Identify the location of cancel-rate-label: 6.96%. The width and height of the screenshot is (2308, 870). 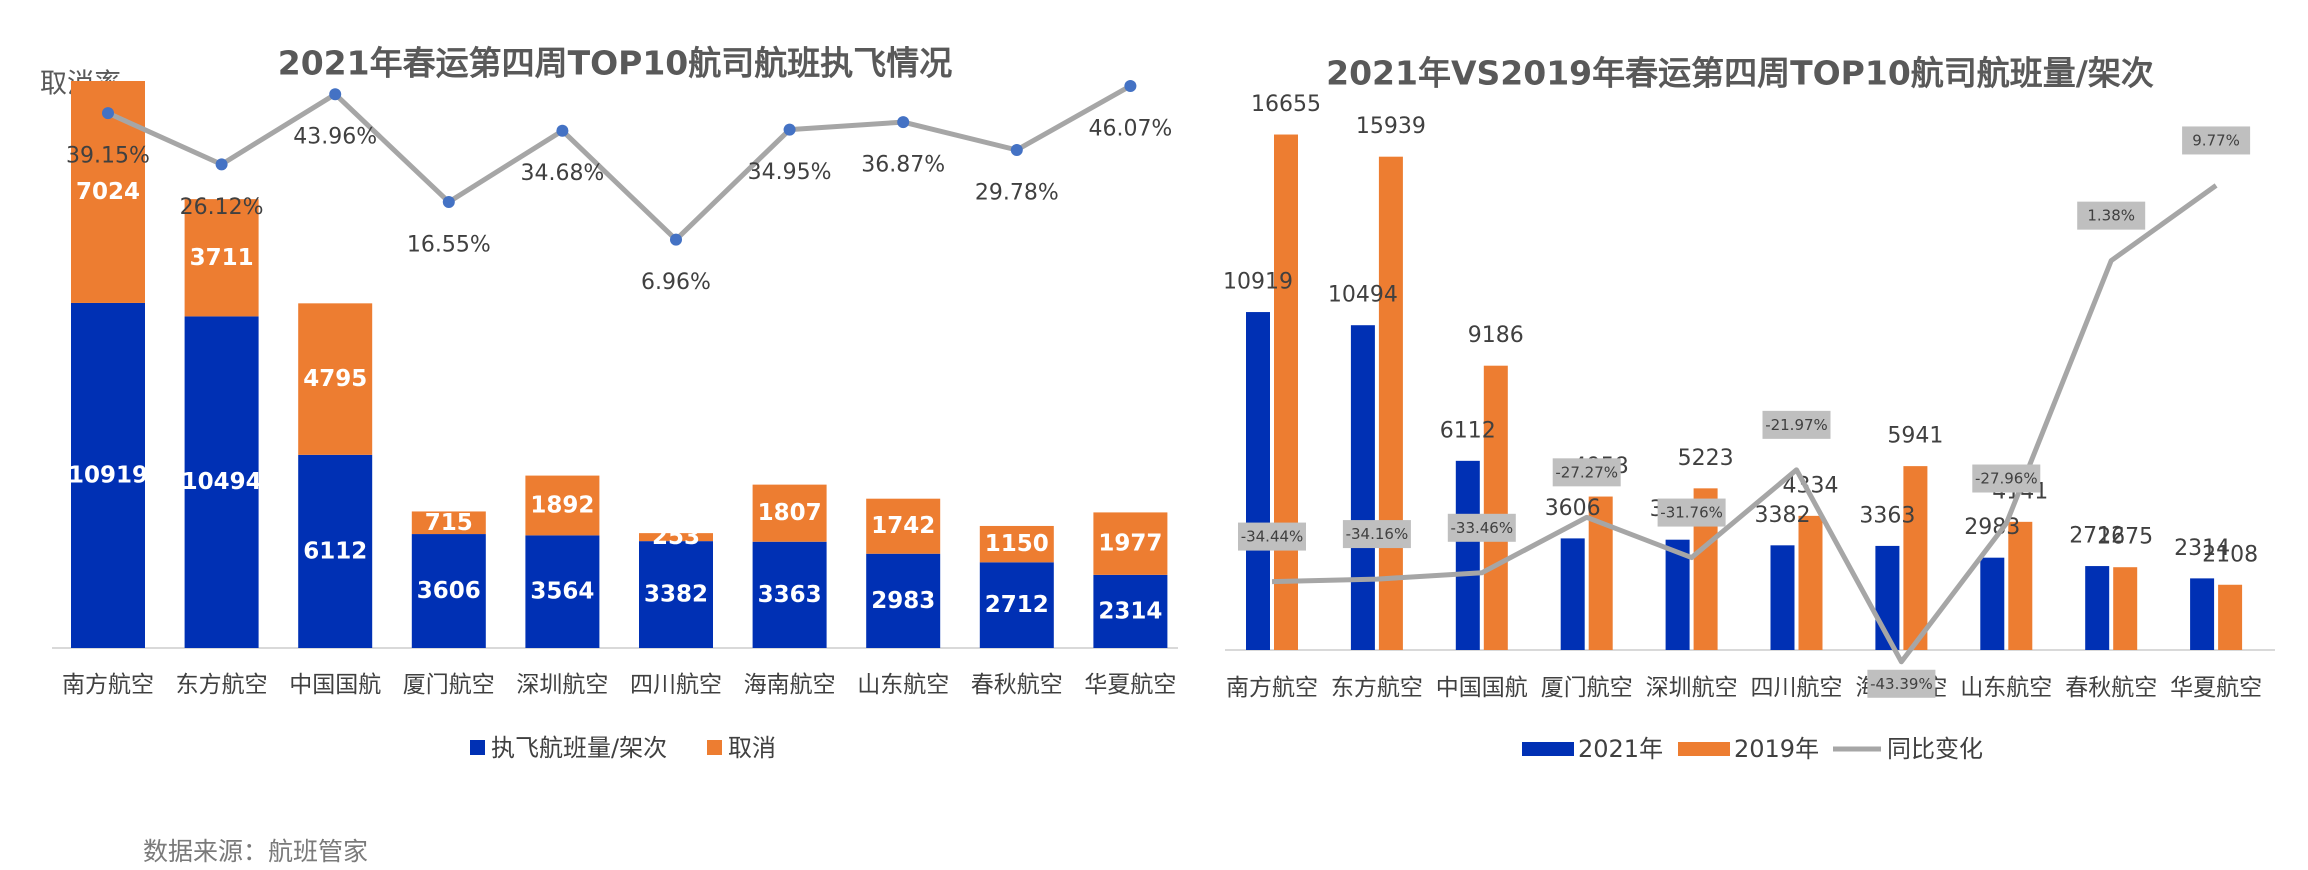
(676, 282).